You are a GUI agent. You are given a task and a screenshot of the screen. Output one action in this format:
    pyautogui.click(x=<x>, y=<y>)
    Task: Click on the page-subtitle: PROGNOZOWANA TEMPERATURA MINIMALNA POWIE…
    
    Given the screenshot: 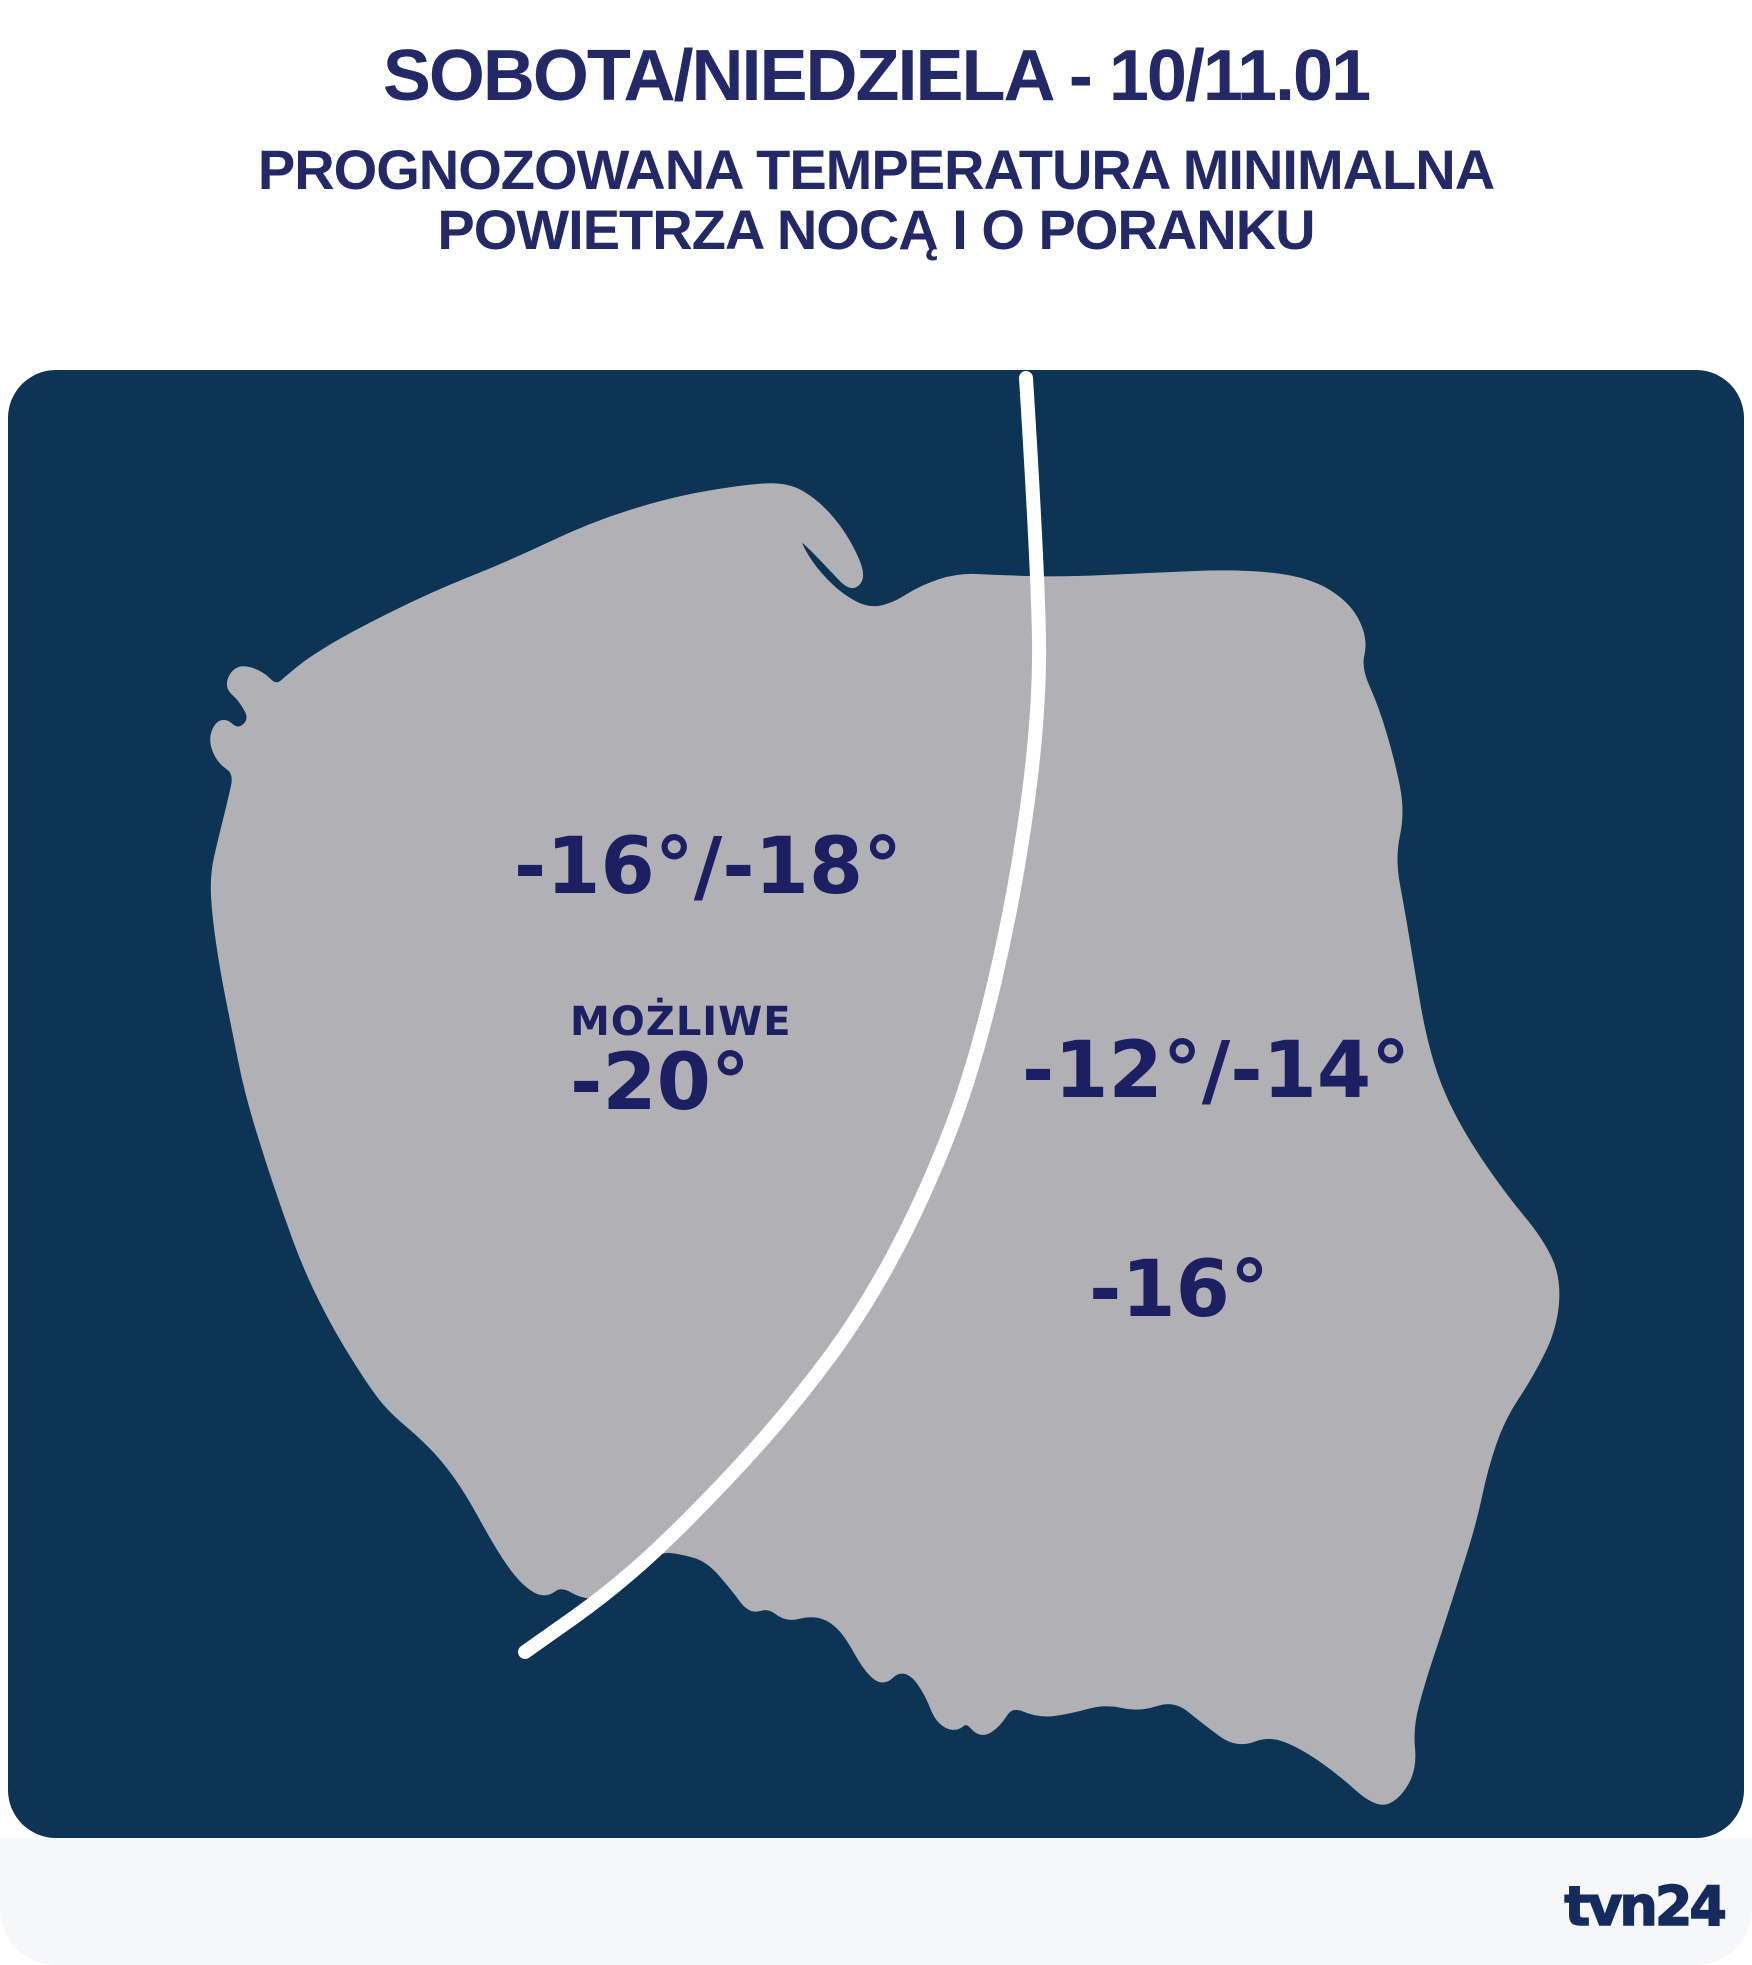 What is the action you would take?
    pyautogui.click(x=876, y=199)
    